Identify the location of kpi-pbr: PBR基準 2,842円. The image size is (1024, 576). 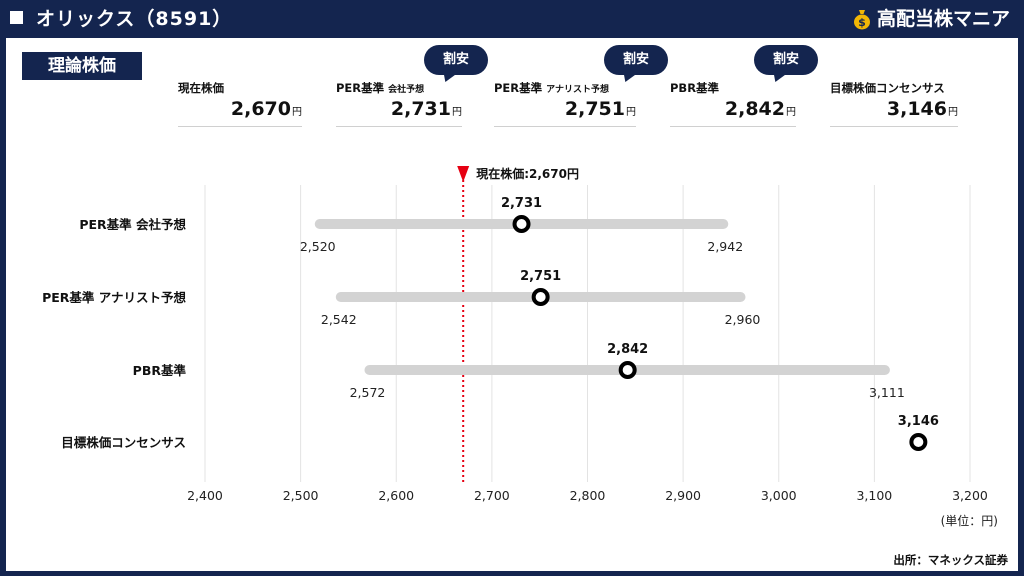
(733, 103).